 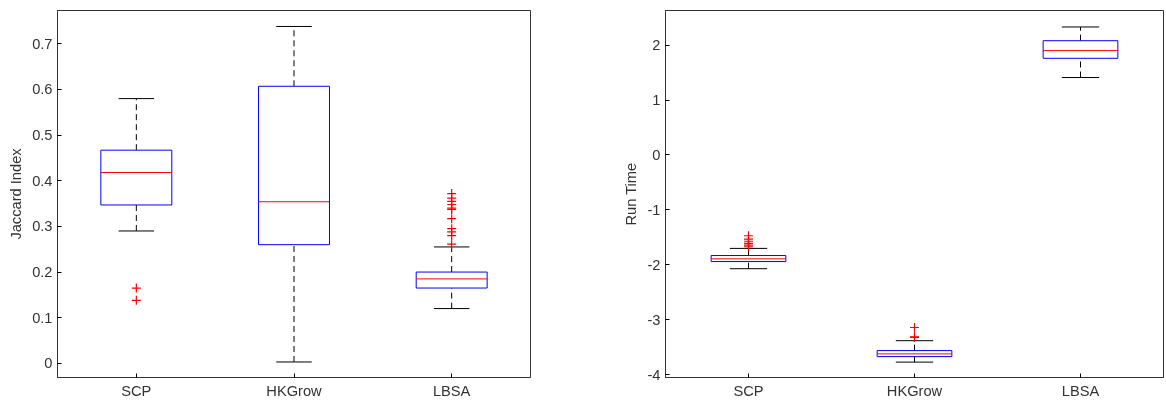 I want to click on y-tick-label: 0.6, so click(x=42, y=89).